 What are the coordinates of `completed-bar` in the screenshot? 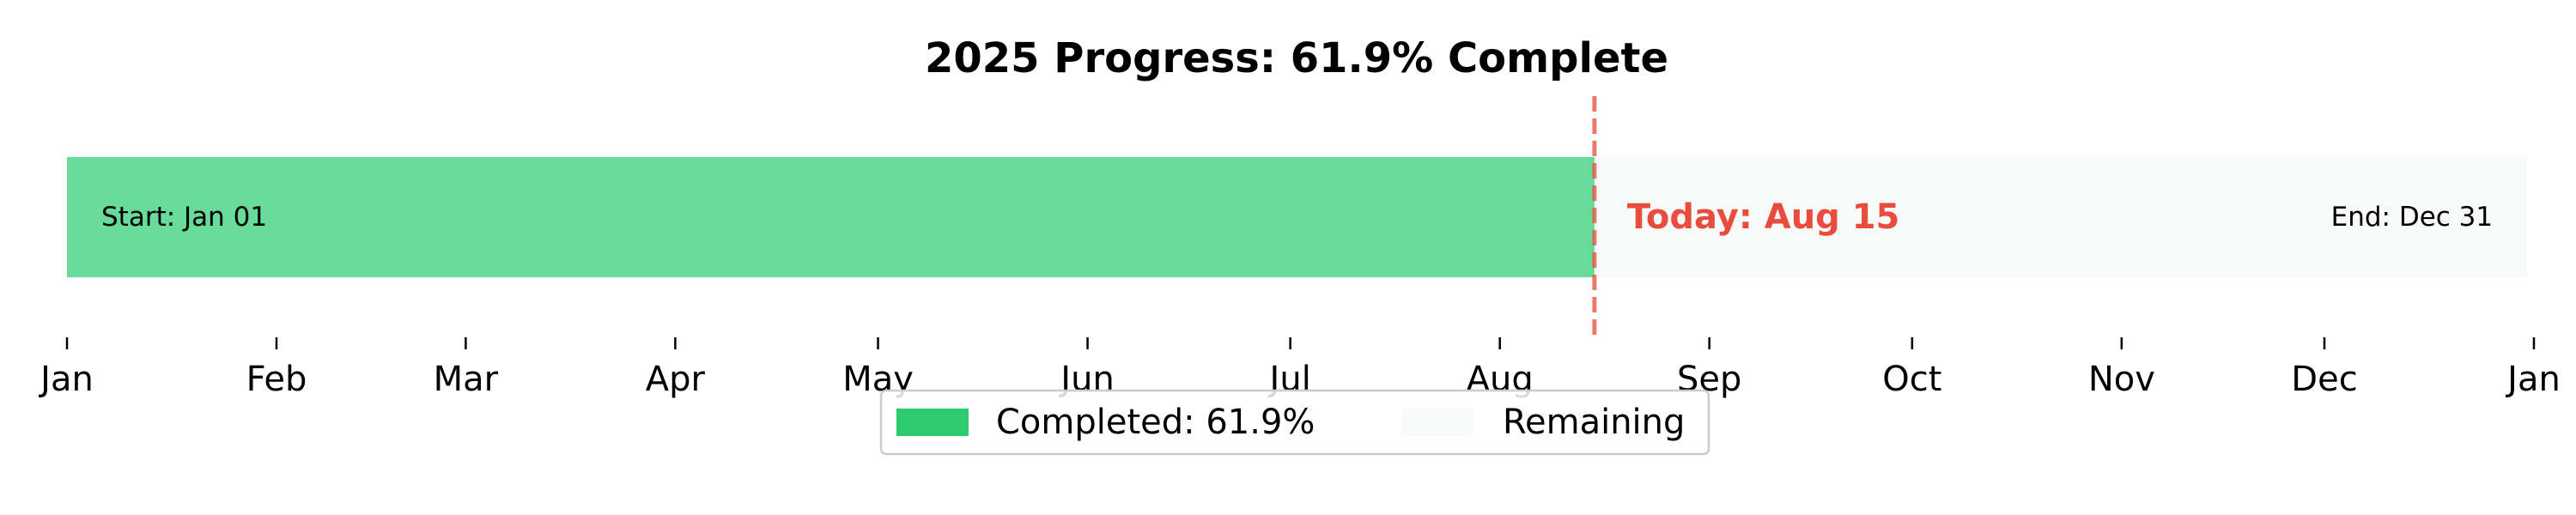 It's located at (831, 217).